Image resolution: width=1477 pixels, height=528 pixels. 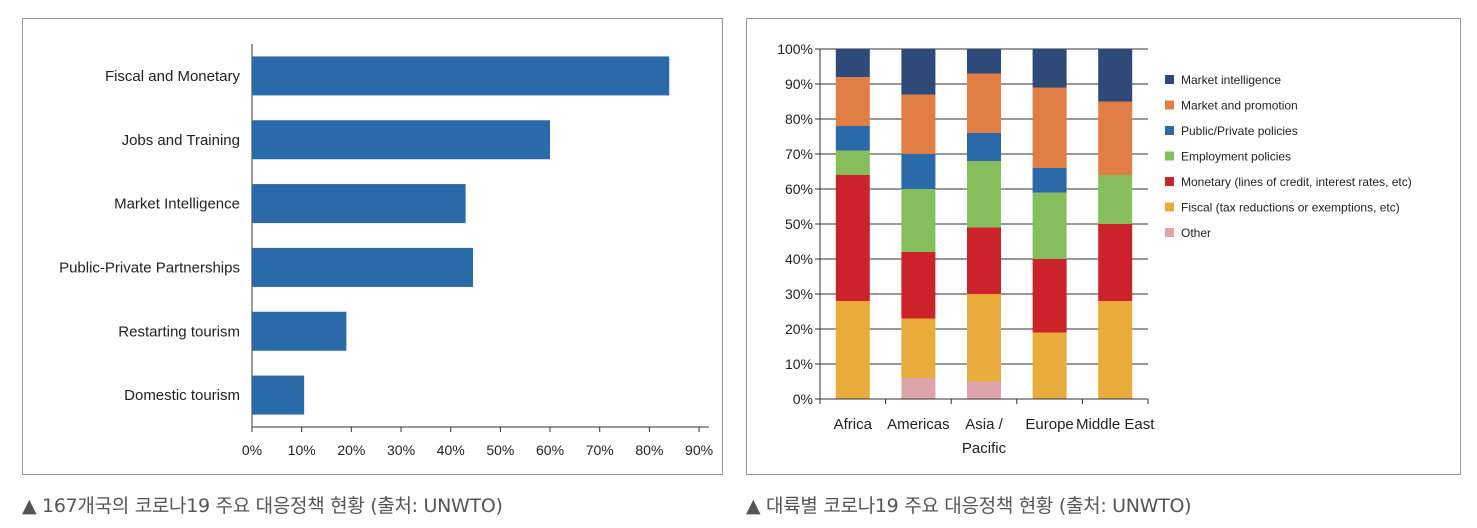 I want to click on left-chart-caption: ▲ 167개국의 코로나19 주요 대응정책 현황 (출처: UNWTO), so click(x=262, y=506).